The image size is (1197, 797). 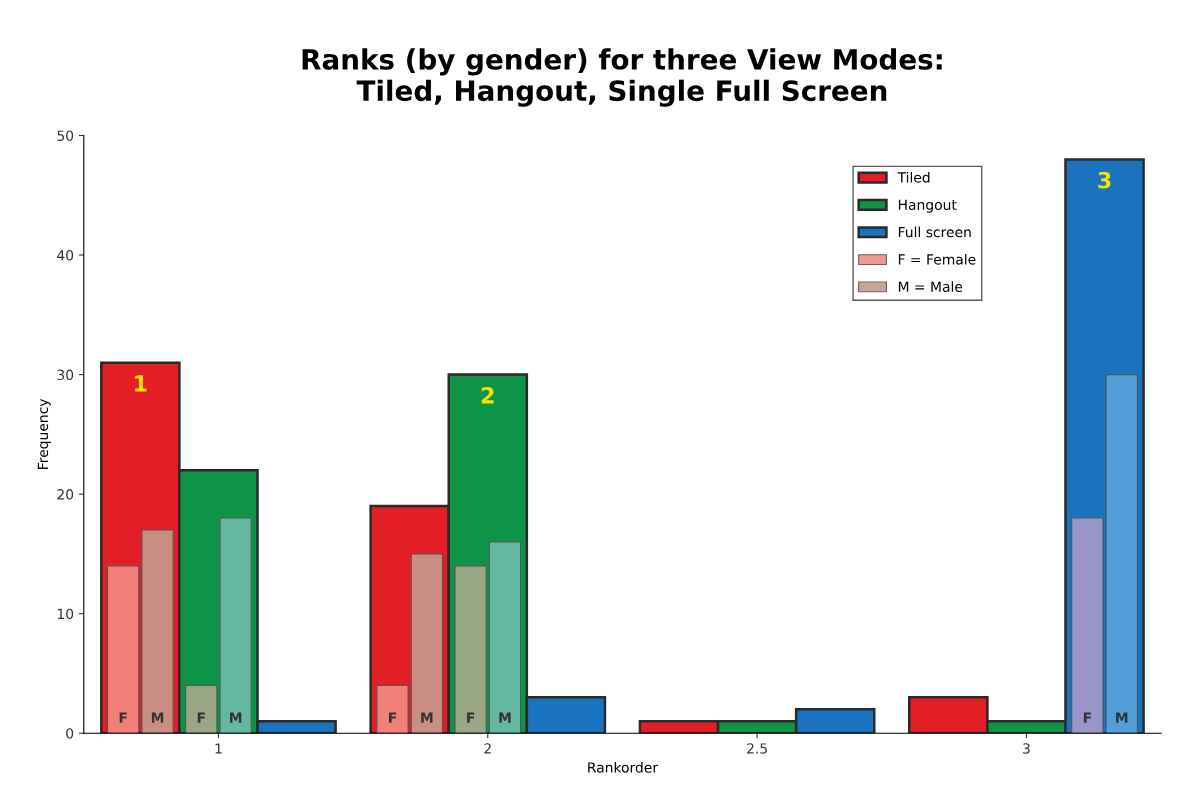 What do you see at coordinates (65, 614) in the screenshot?
I see `y-tick-label: 10` at bounding box center [65, 614].